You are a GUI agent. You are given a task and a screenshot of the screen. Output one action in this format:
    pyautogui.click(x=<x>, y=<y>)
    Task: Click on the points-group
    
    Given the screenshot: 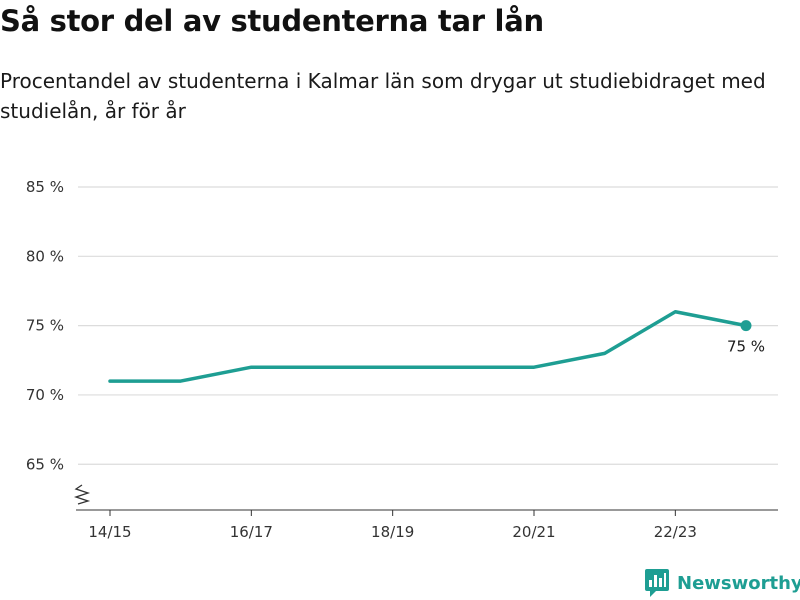 What is the action you would take?
    pyautogui.click(x=746, y=326)
    